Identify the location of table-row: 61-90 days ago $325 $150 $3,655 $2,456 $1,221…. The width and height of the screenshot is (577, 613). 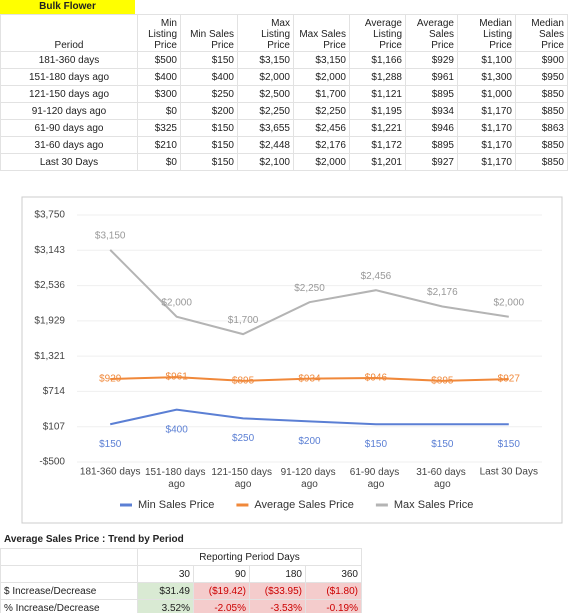
(284, 128).